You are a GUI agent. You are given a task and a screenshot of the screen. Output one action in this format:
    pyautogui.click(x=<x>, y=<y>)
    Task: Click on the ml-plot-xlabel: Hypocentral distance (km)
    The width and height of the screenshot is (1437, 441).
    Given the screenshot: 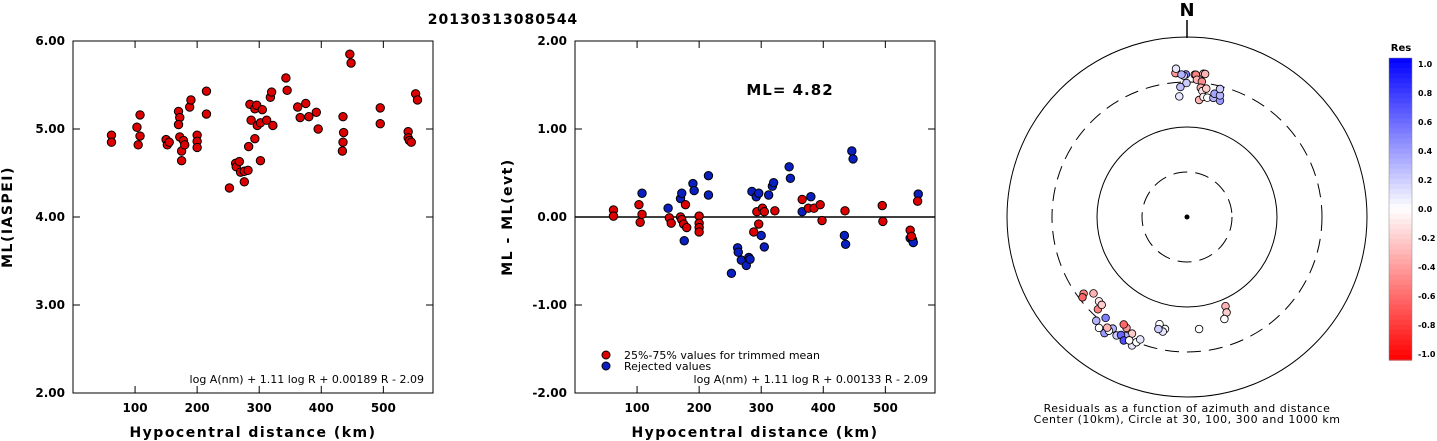 What is the action you would take?
    pyautogui.click(x=252, y=433)
    